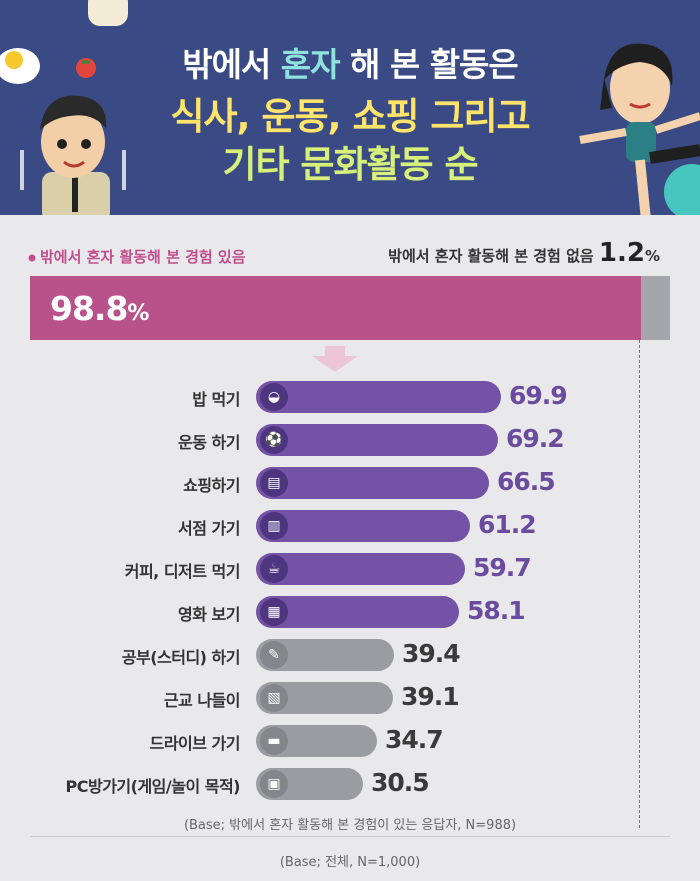 This screenshot has height=881, width=700. I want to click on value-label: 66.5, so click(526, 481).